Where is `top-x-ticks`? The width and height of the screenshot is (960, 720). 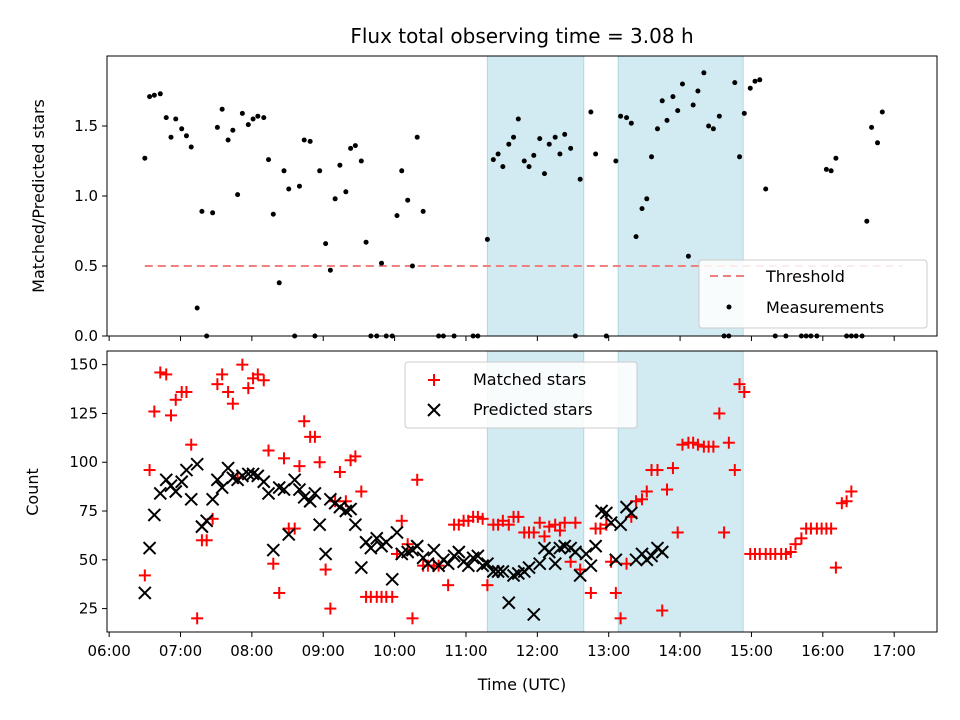 top-x-ticks is located at coordinates (501, 338).